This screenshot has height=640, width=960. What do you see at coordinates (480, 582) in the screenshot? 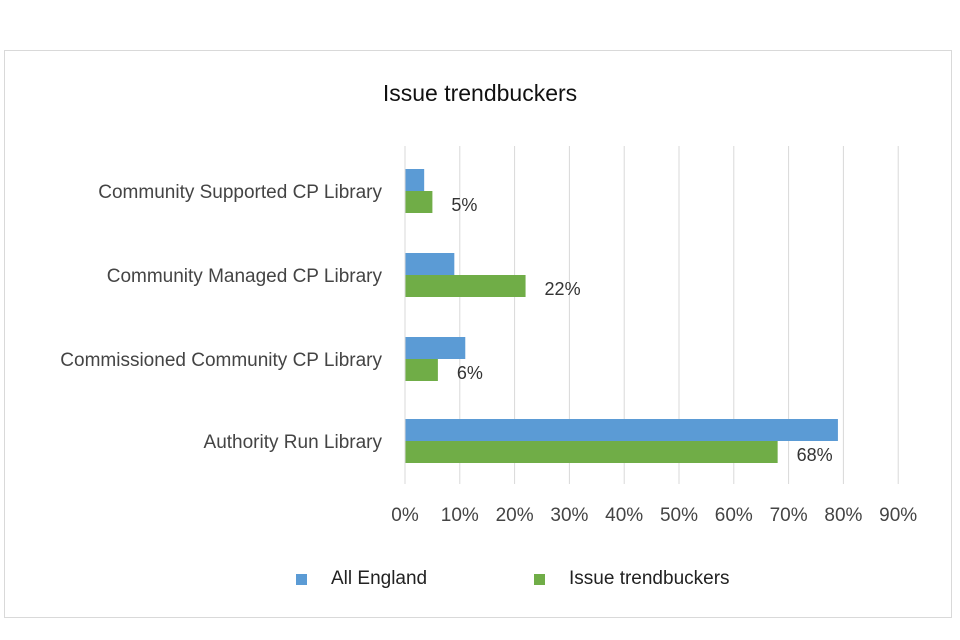
I see `chart-legend: All England Issue trendbuckers` at bounding box center [480, 582].